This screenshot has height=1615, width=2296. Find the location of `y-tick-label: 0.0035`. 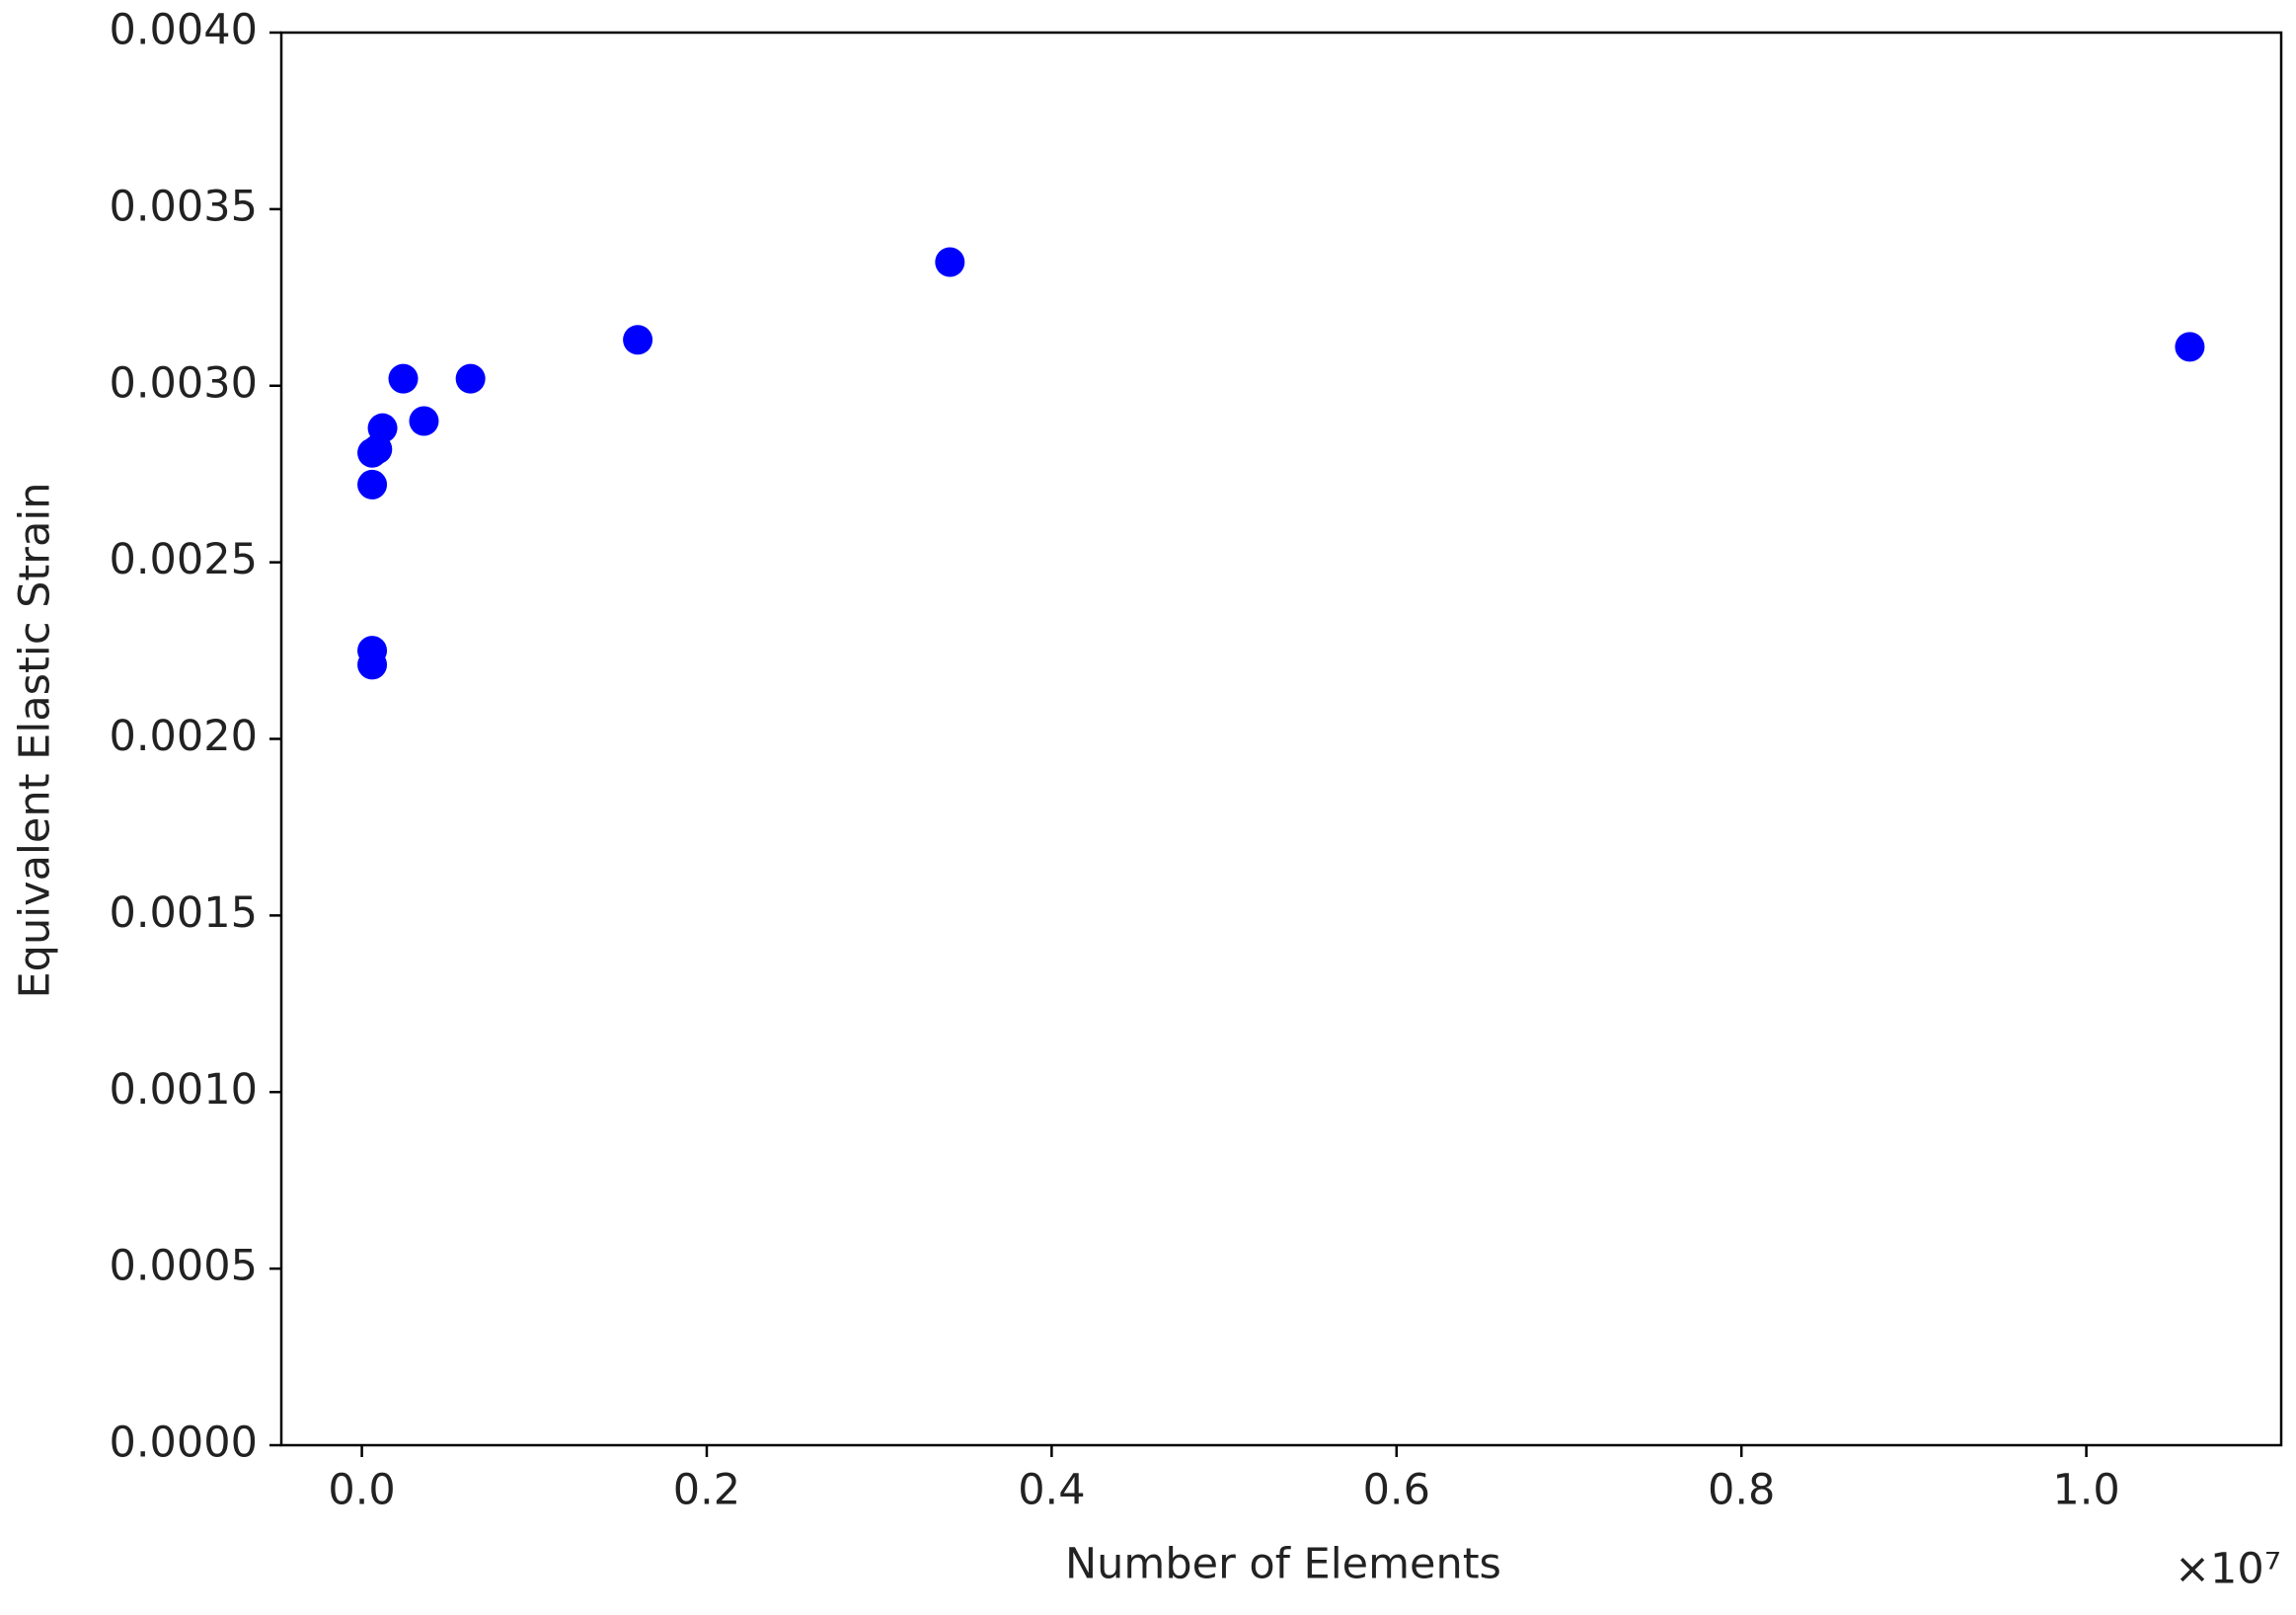

y-tick-label: 0.0035 is located at coordinates (184, 207).